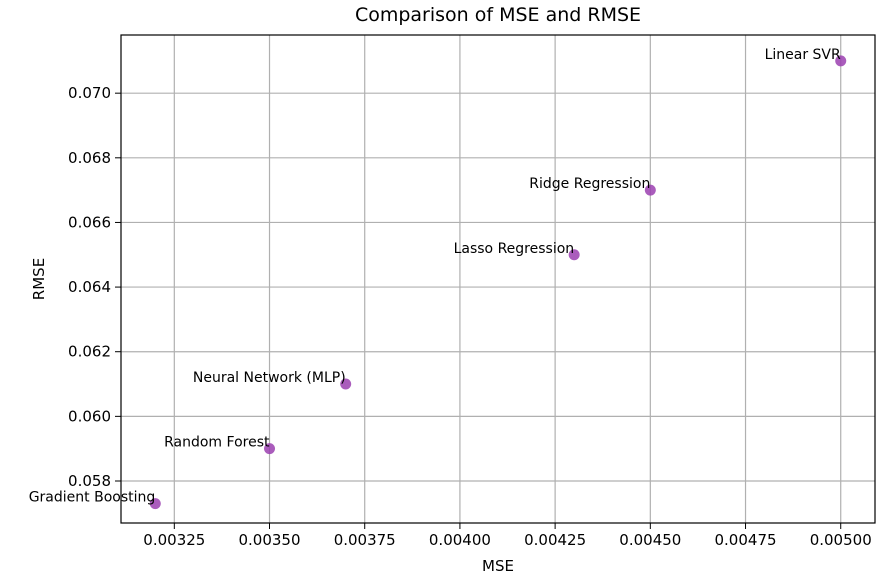 The image size is (888, 578). Describe the element at coordinates (92, 498) in the screenshot. I see `point-label: Gradient Boosting` at that location.